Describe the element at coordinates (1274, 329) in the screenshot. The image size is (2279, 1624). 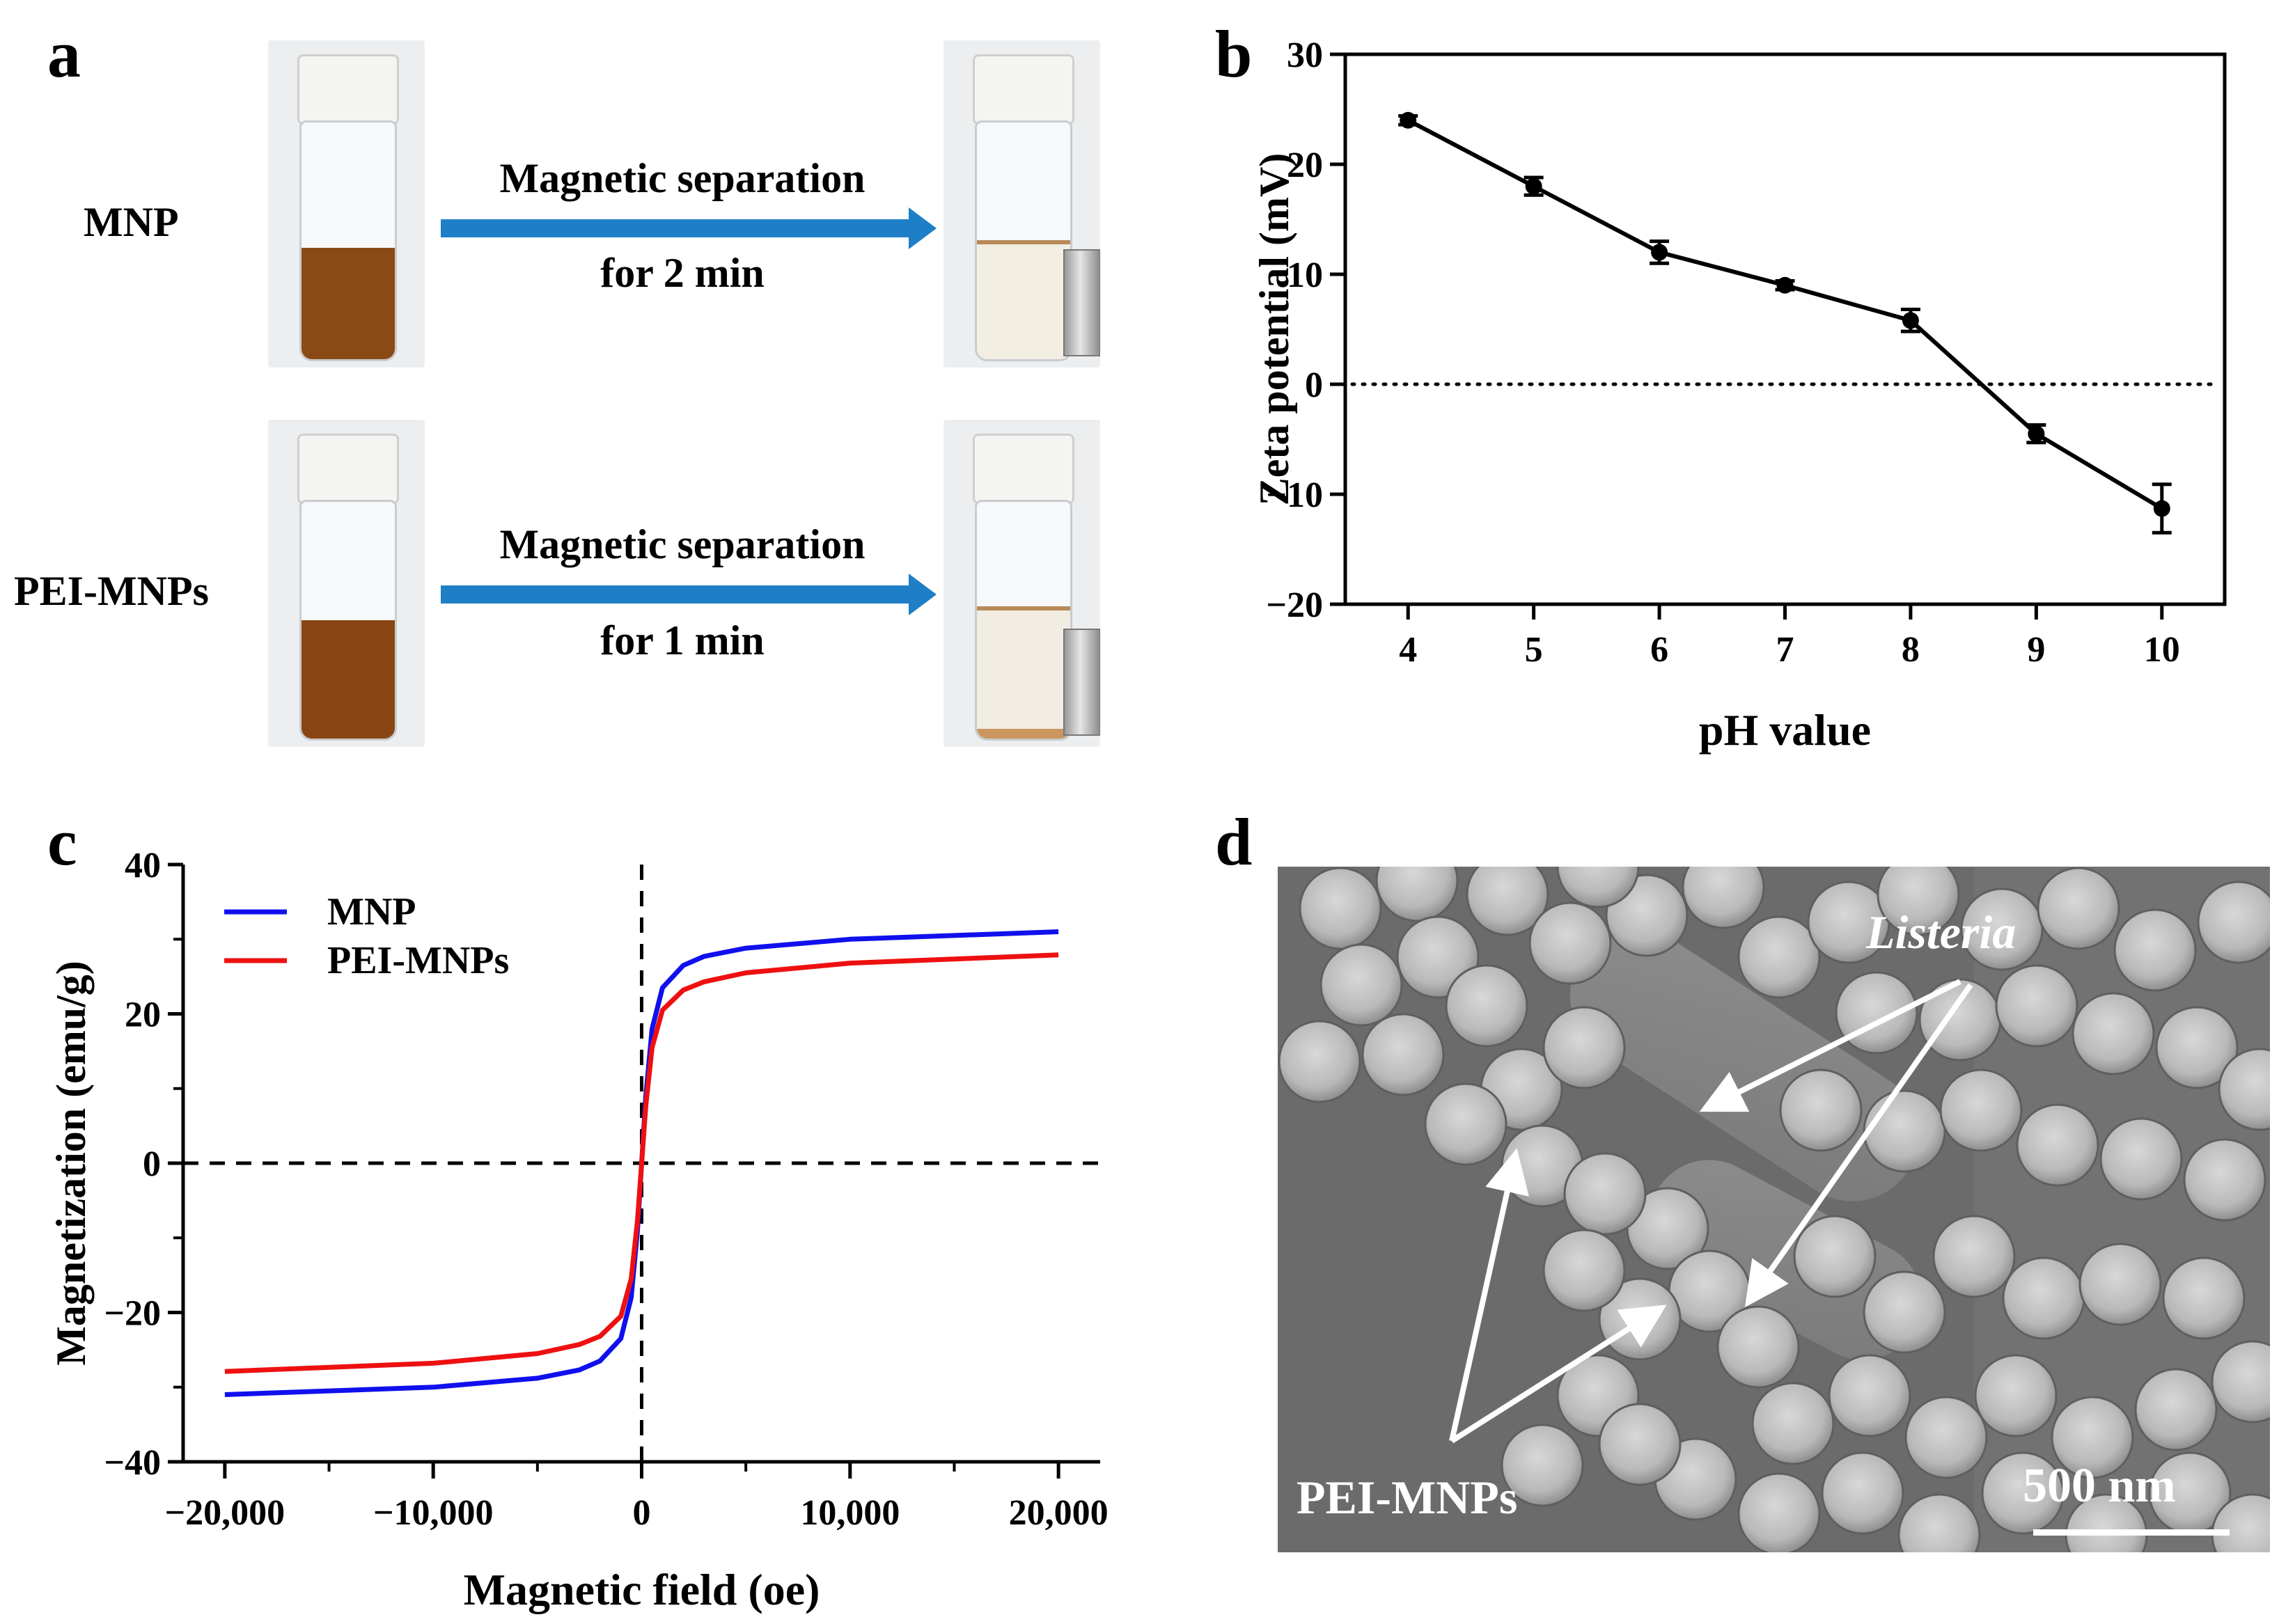
I see `y-axis-title: Zeta potential (mV)` at that location.